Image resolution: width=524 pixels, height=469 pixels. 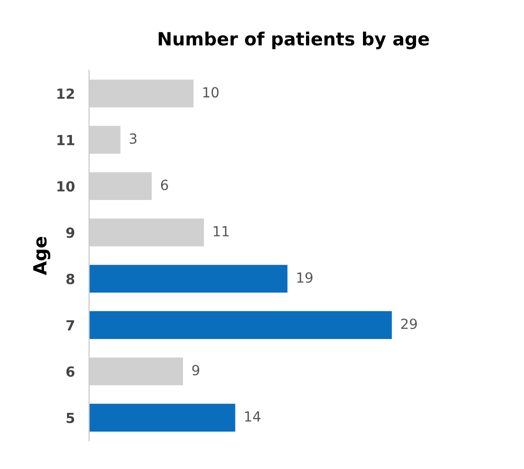 I want to click on chart-title: Number of patients by age, so click(x=293, y=41).